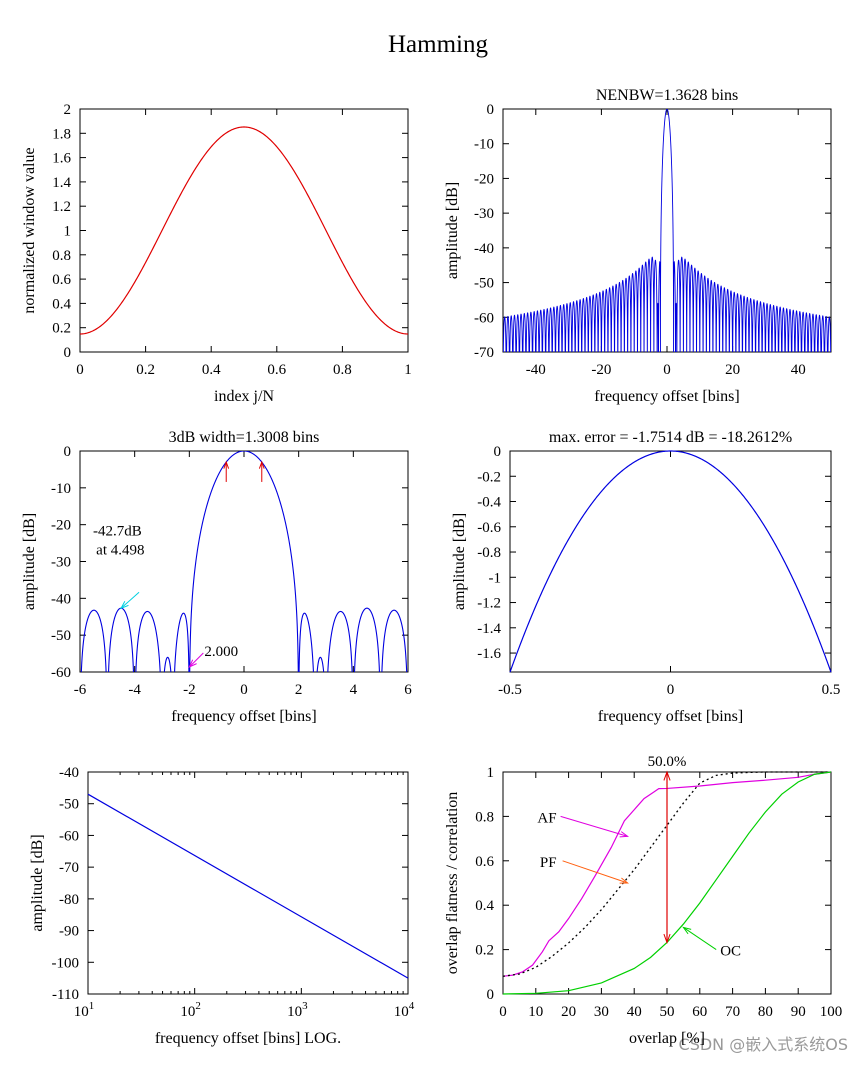 The image size is (865, 1065). What do you see at coordinates (69, 932) in the screenshot?
I see `y-tick-label: -90` at bounding box center [69, 932].